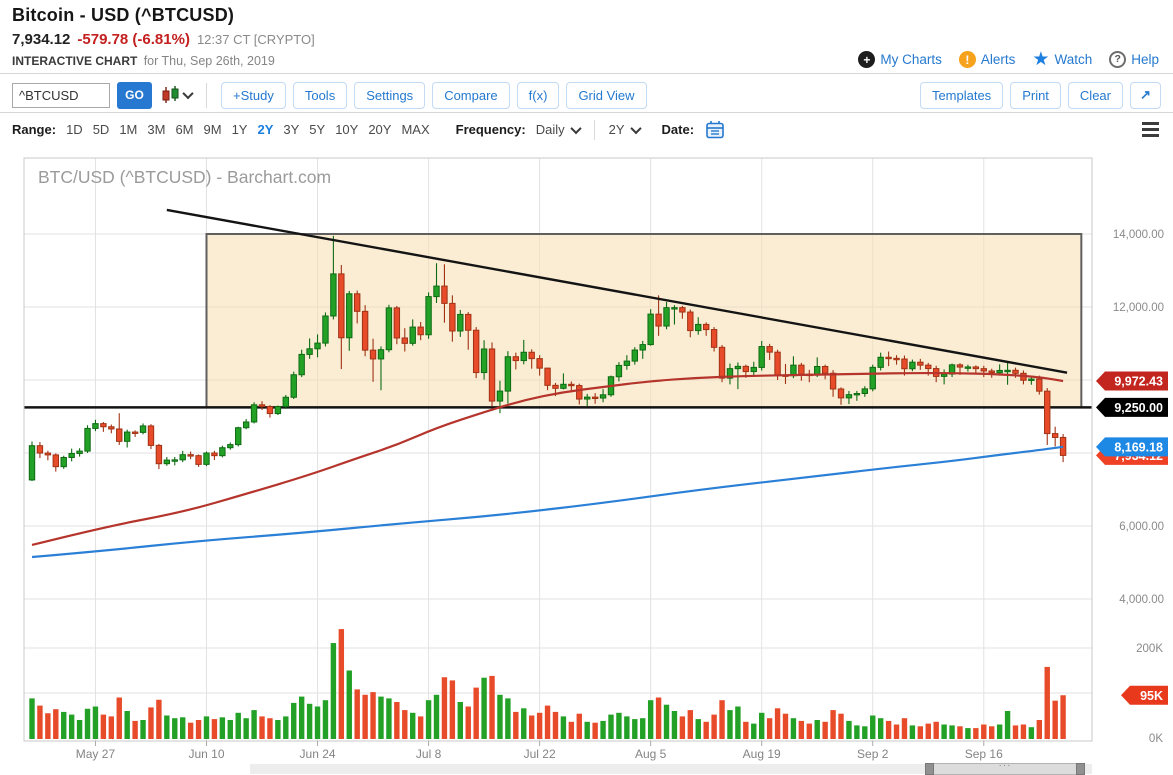 The width and height of the screenshot is (1173, 775). Describe the element at coordinates (128, 129) in the screenshot. I see `range-option-1m: 1M` at that location.